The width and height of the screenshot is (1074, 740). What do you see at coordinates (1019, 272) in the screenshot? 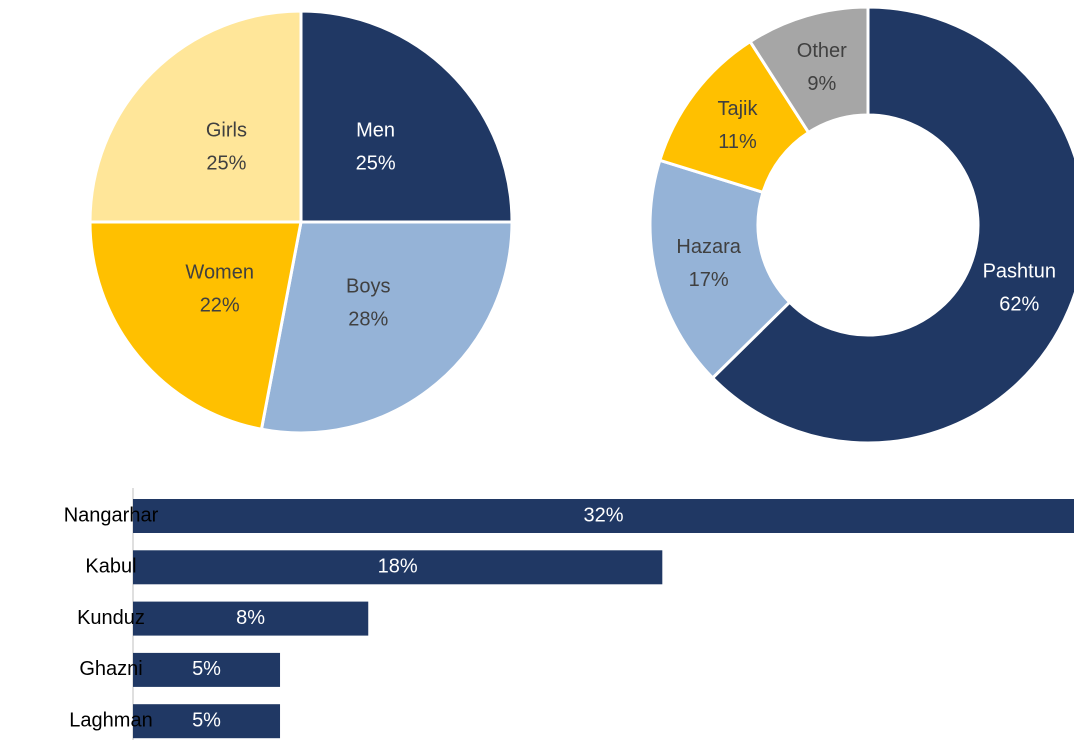
I see `slice-label: Pashtun` at bounding box center [1019, 272].